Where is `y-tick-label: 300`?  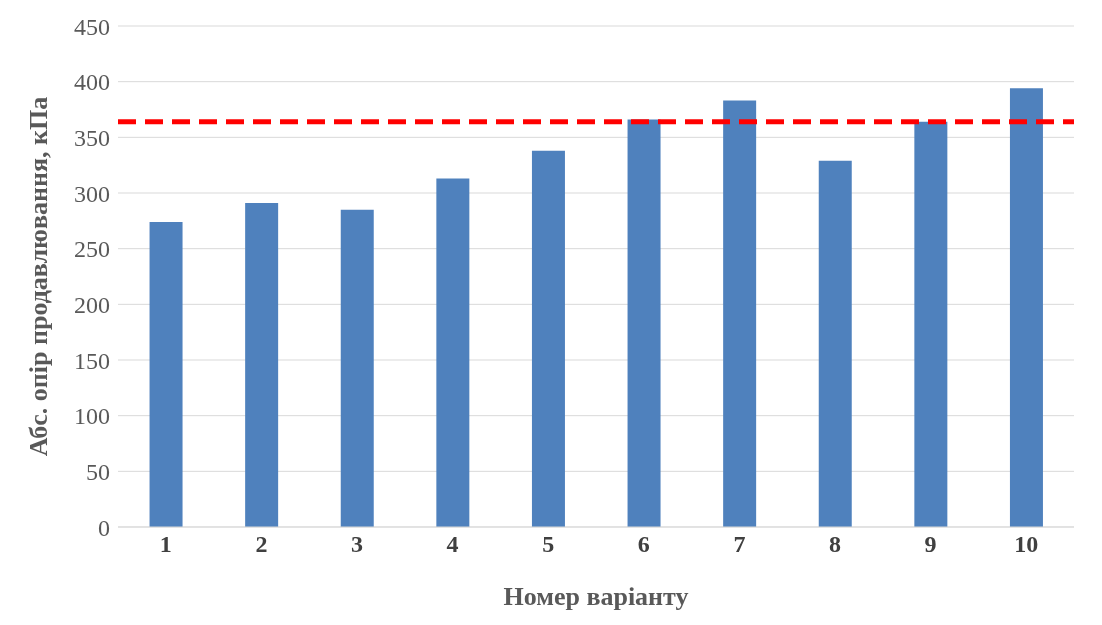 y-tick-label: 300 is located at coordinates (92, 193).